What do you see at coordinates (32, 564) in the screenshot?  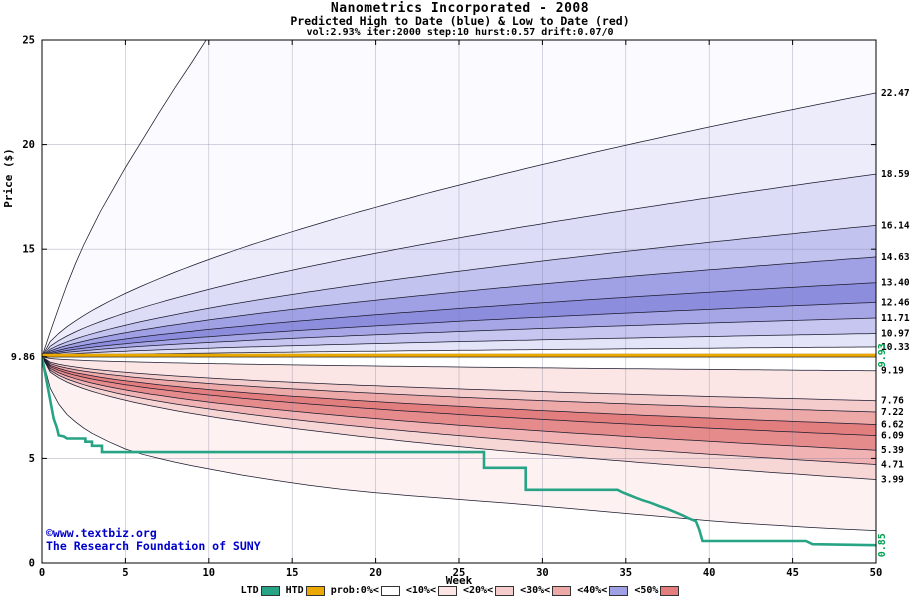 I see `y-tick-label: 0` at bounding box center [32, 564].